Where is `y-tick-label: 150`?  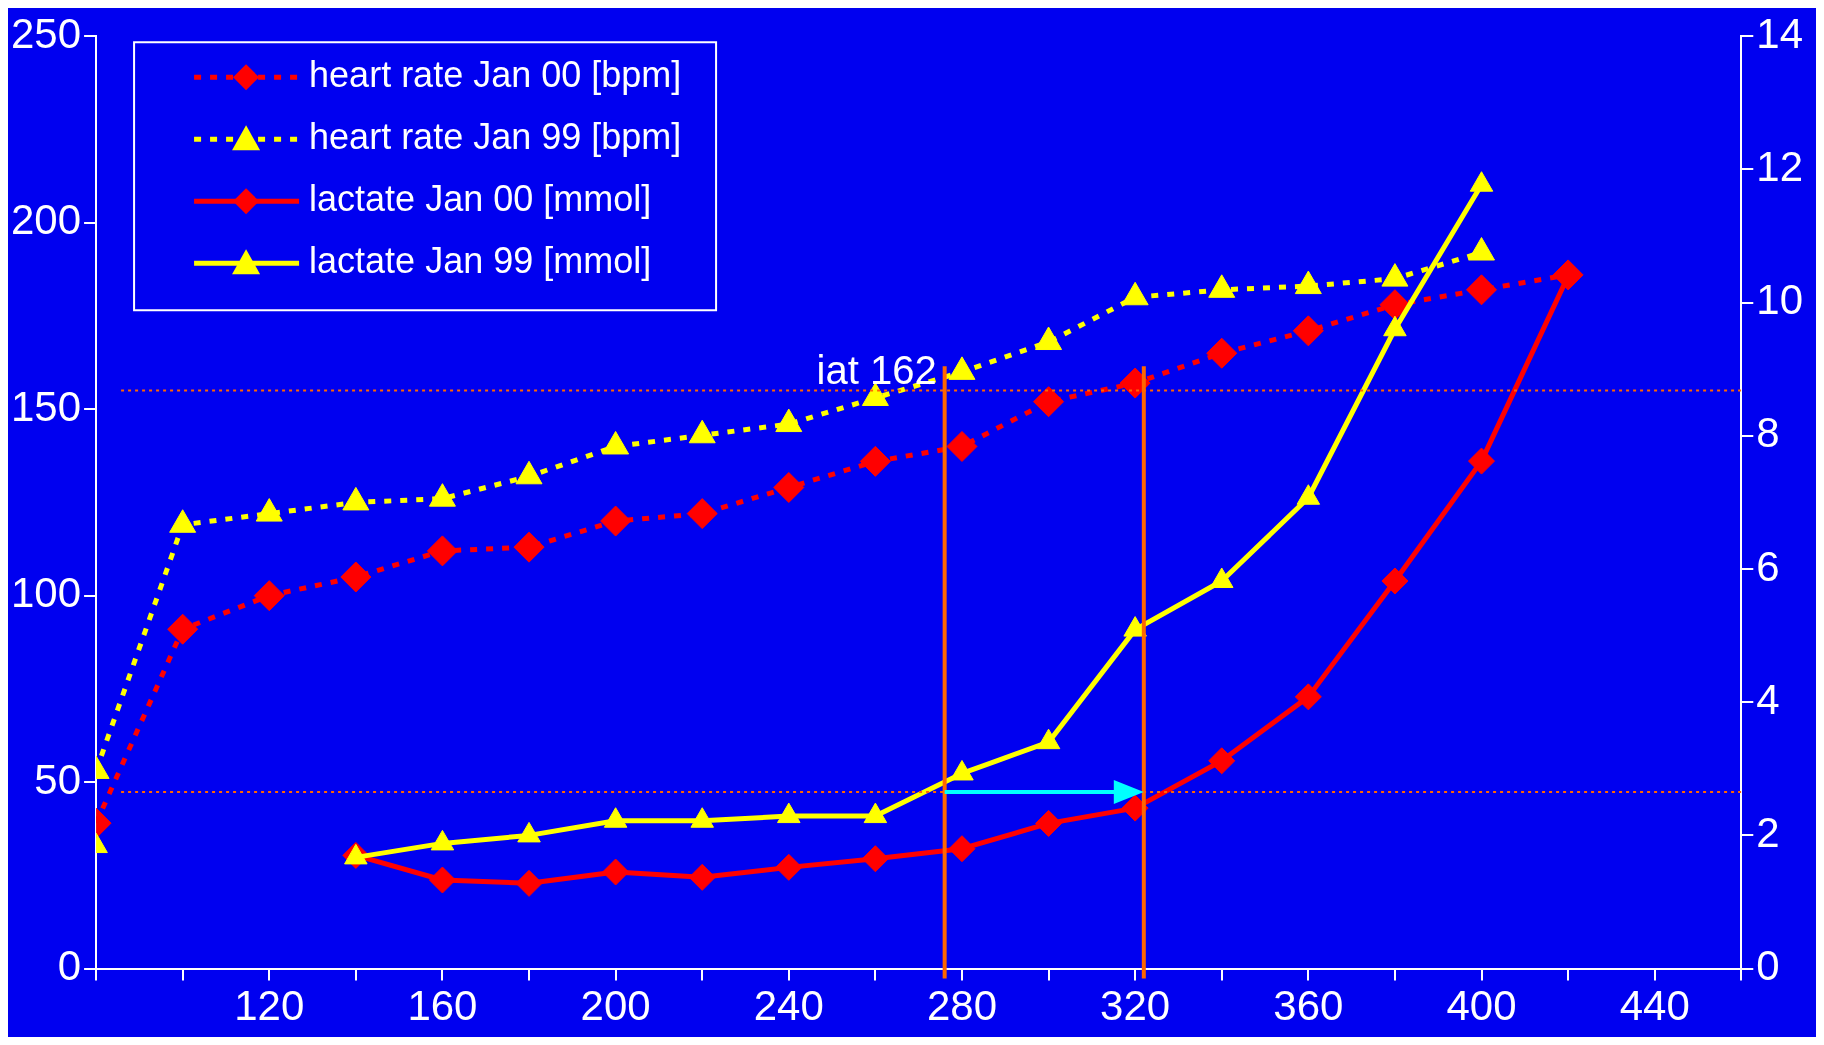 y-tick-label: 150 is located at coordinates (46, 406).